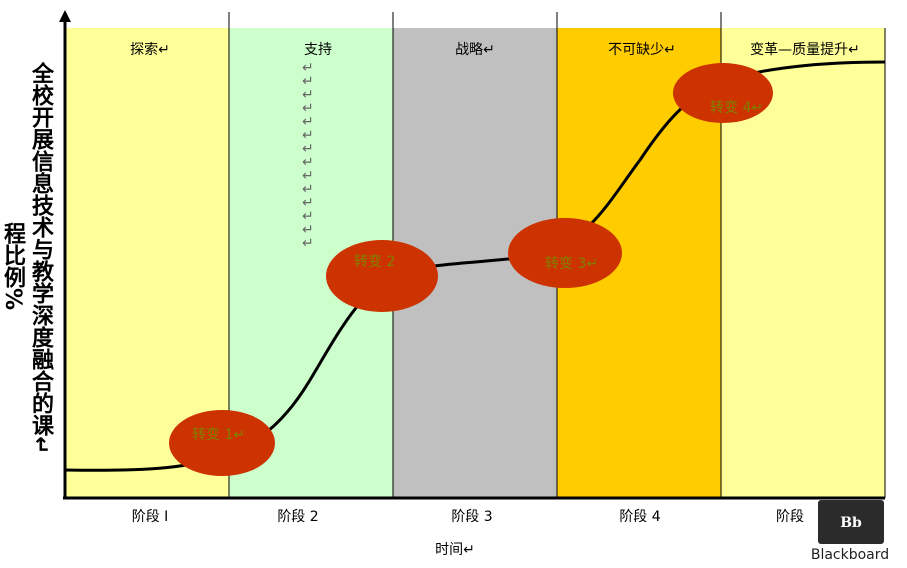  What do you see at coordinates (736, 108) in the screenshot?
I see `transition-label: 转变 4↵` at bounding box center [736, 108].